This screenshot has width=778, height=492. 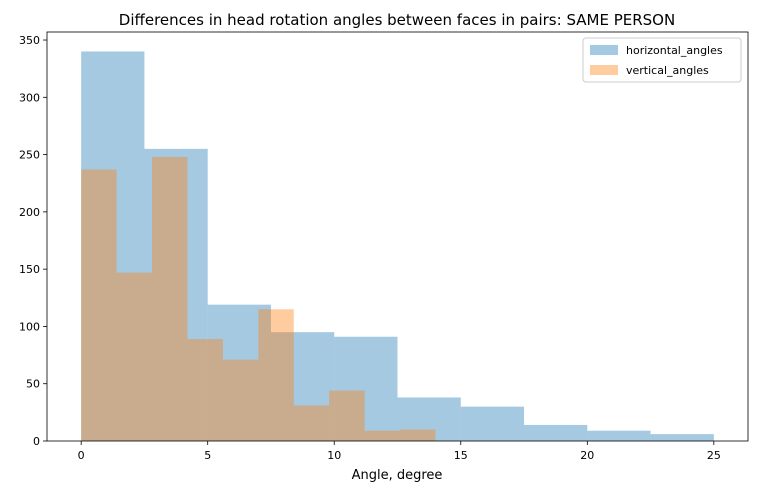 I want to click on y-tick-label: 150, so click(x=29, y=269).